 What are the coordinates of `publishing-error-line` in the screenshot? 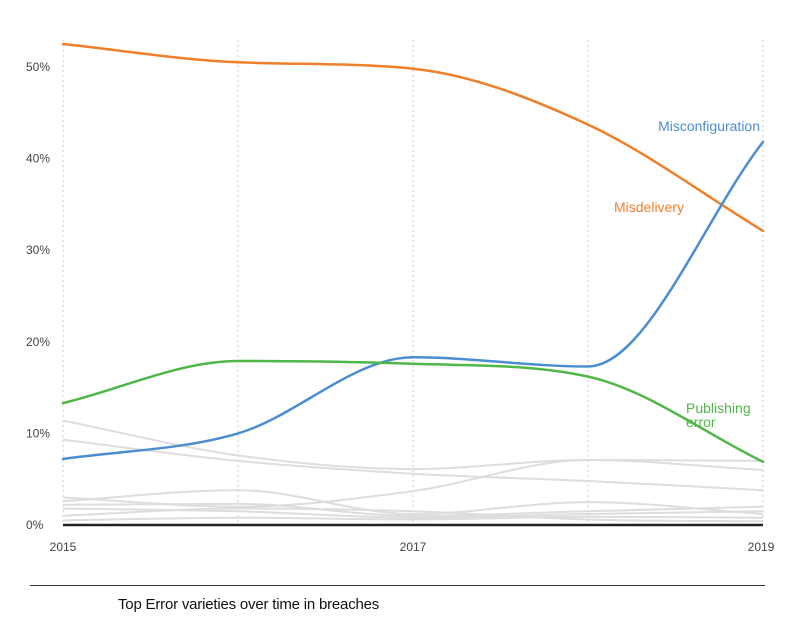 It's located at (413, 411).